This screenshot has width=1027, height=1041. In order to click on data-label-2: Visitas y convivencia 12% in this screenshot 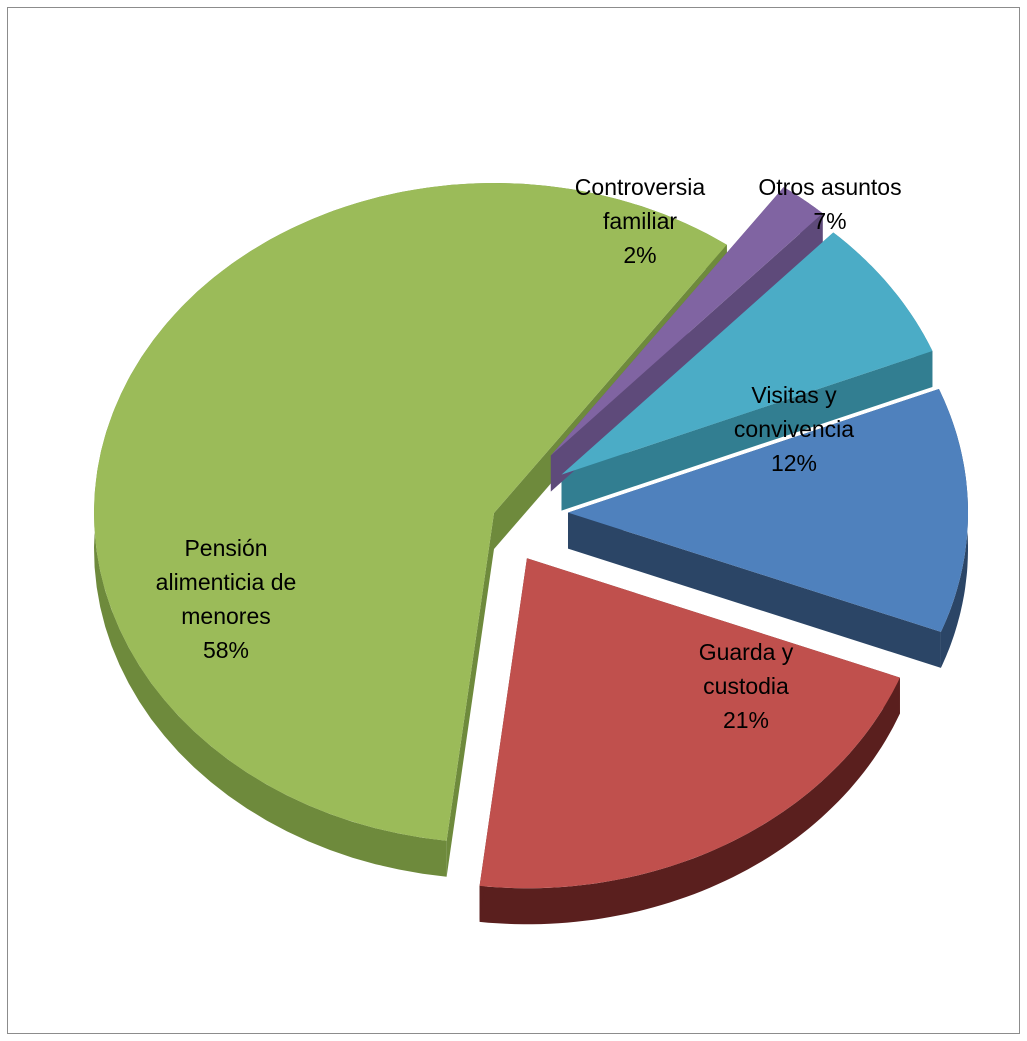, I will do `click(794, 429)`.